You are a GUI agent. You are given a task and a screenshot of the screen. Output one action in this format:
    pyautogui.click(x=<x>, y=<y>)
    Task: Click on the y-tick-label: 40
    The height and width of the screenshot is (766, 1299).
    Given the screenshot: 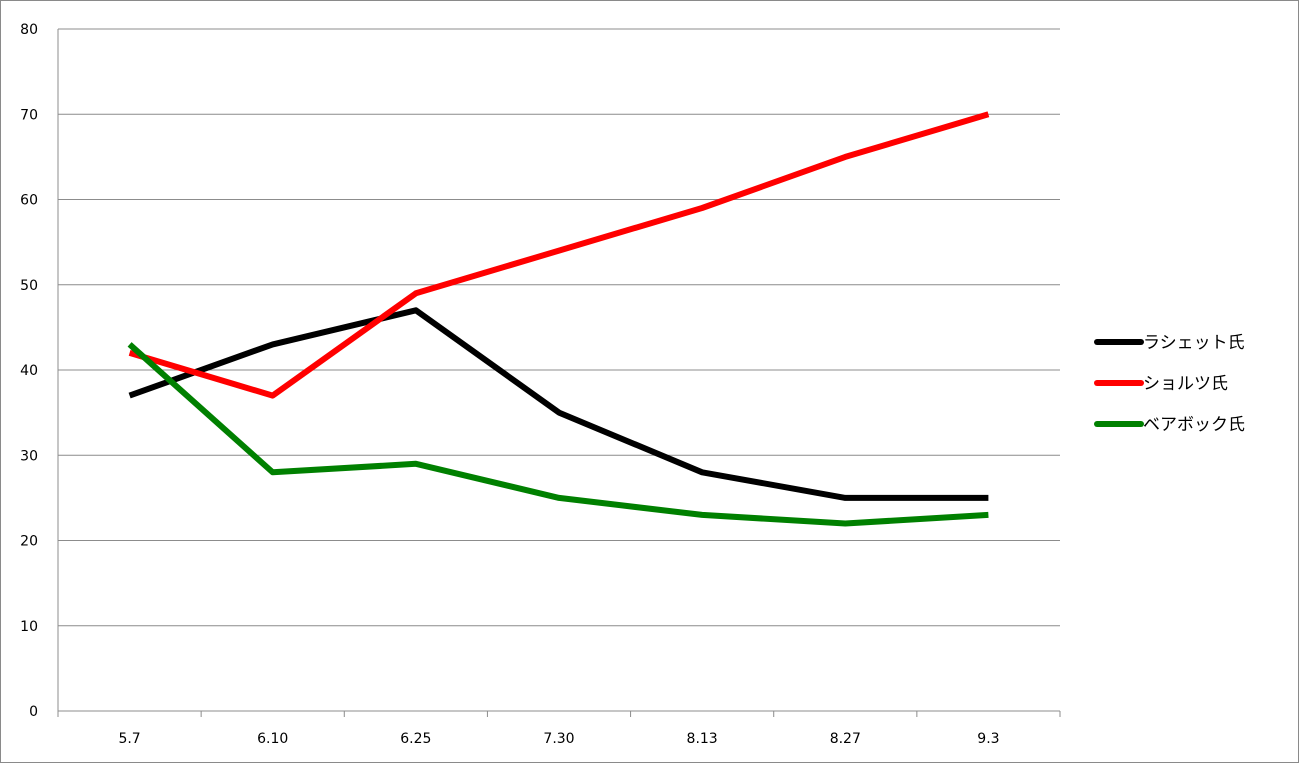 What is the action you would take?
    pyautogui.click(x=29, y=371)
    